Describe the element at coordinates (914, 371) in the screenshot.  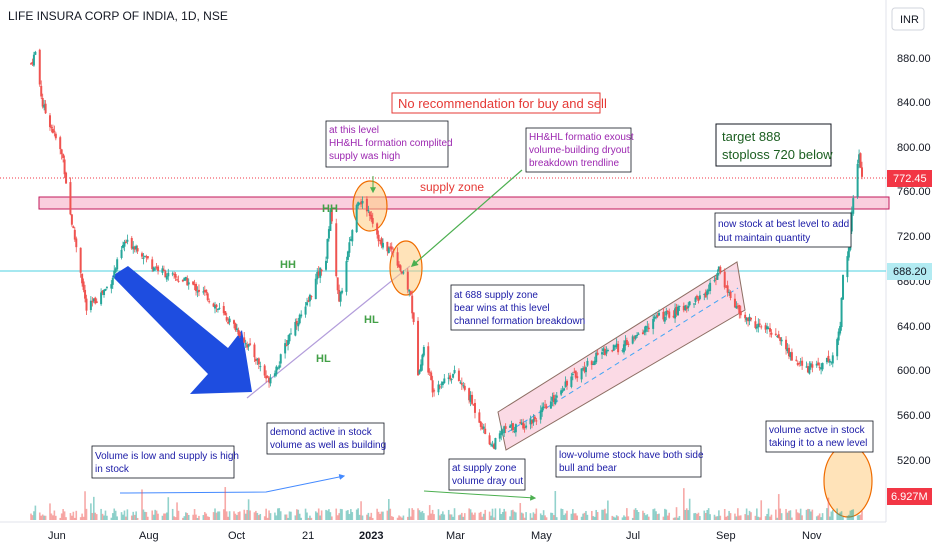
I see `y-tick-label: 600.00` at that location.